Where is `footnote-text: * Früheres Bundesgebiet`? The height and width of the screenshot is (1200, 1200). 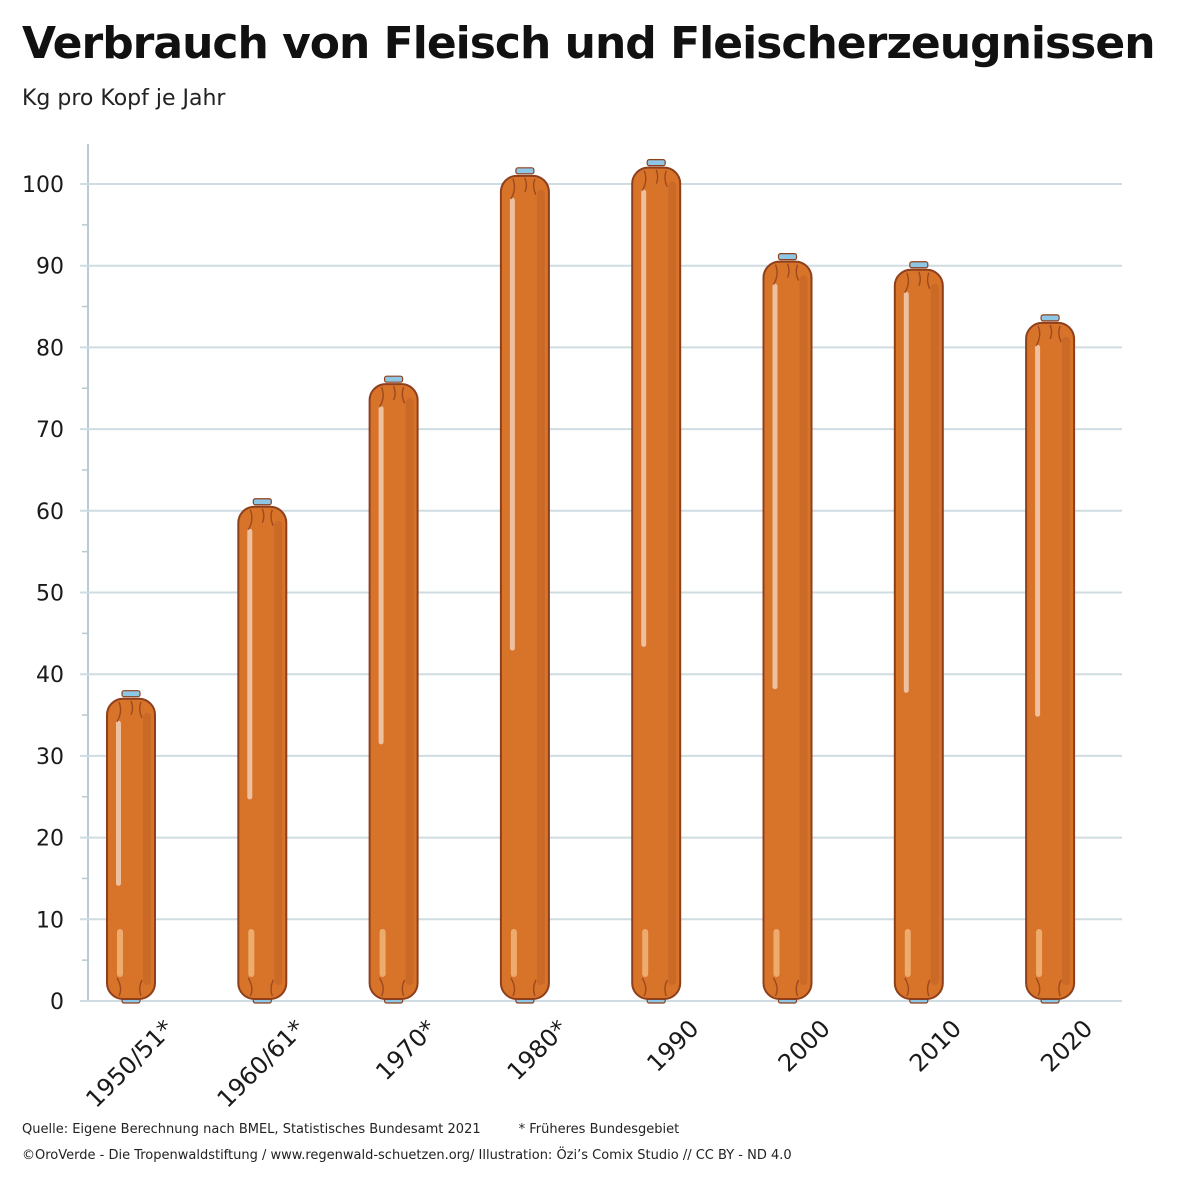
footnote-text: * Früheres Bundesgebiet is located at coordinates (599, 1129).